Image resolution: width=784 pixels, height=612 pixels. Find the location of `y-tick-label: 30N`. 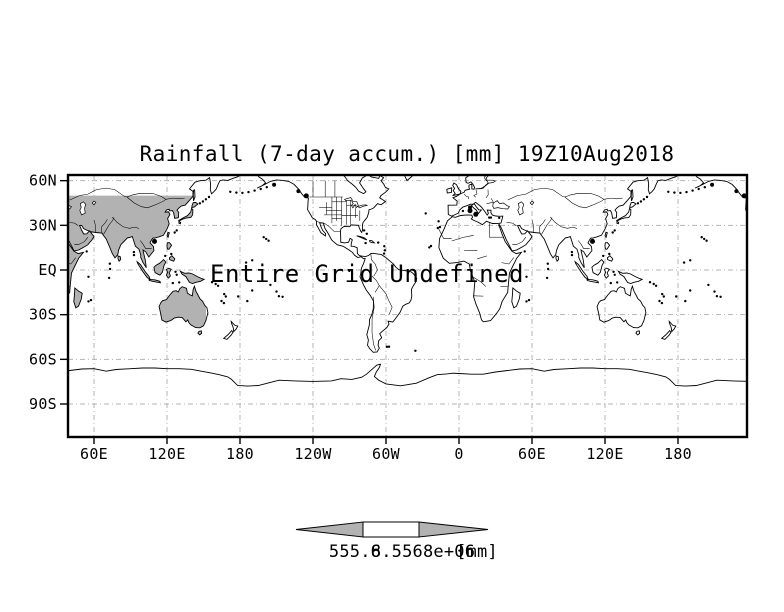

y-tick-label: 30N is located at coordinates (43, 225).